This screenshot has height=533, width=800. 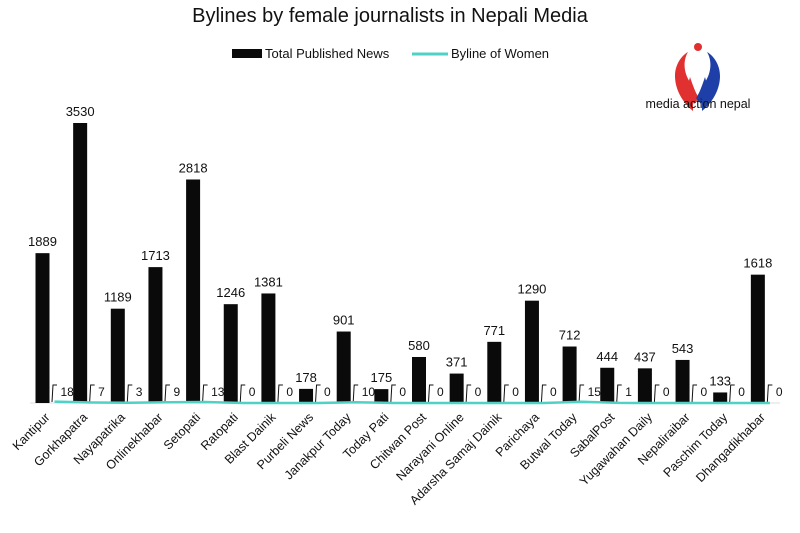 What do you see at coordinates (440, 392) in the screenshot?
I see `women-label-chitwan-post: 0` at bounding box center [440, 392].